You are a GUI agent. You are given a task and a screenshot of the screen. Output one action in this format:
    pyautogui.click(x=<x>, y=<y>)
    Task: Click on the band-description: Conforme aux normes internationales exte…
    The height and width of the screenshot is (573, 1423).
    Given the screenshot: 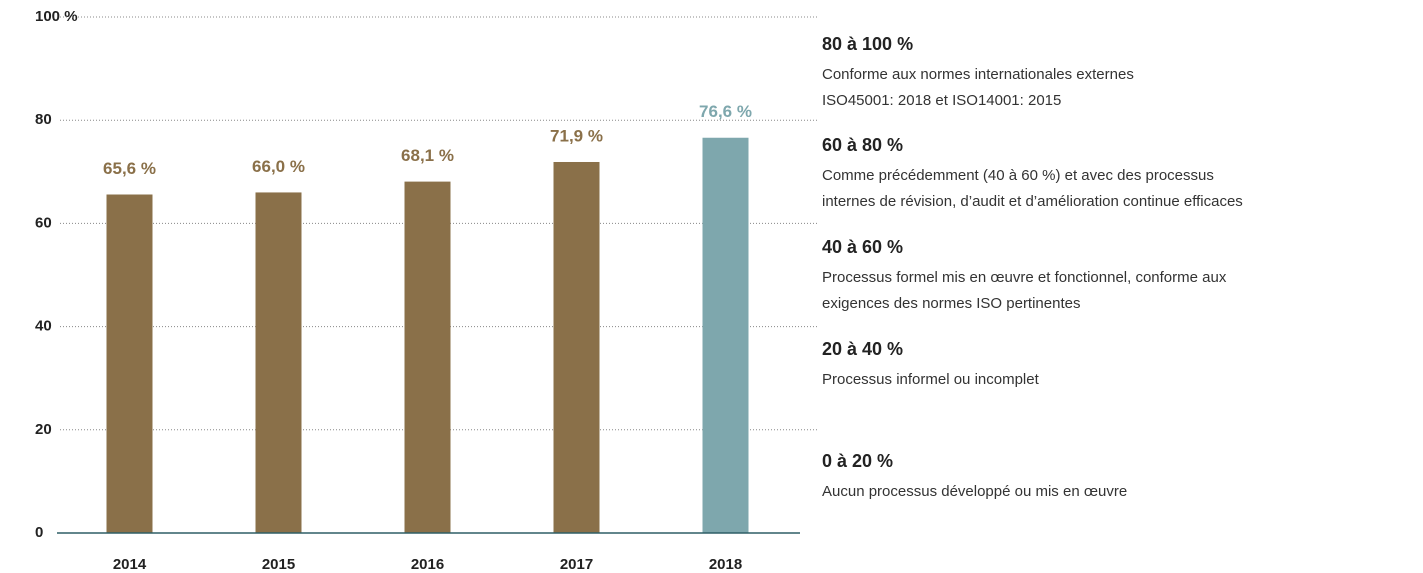 What is the action you would take?
    pyautogui.click(x=978, y=74)
    